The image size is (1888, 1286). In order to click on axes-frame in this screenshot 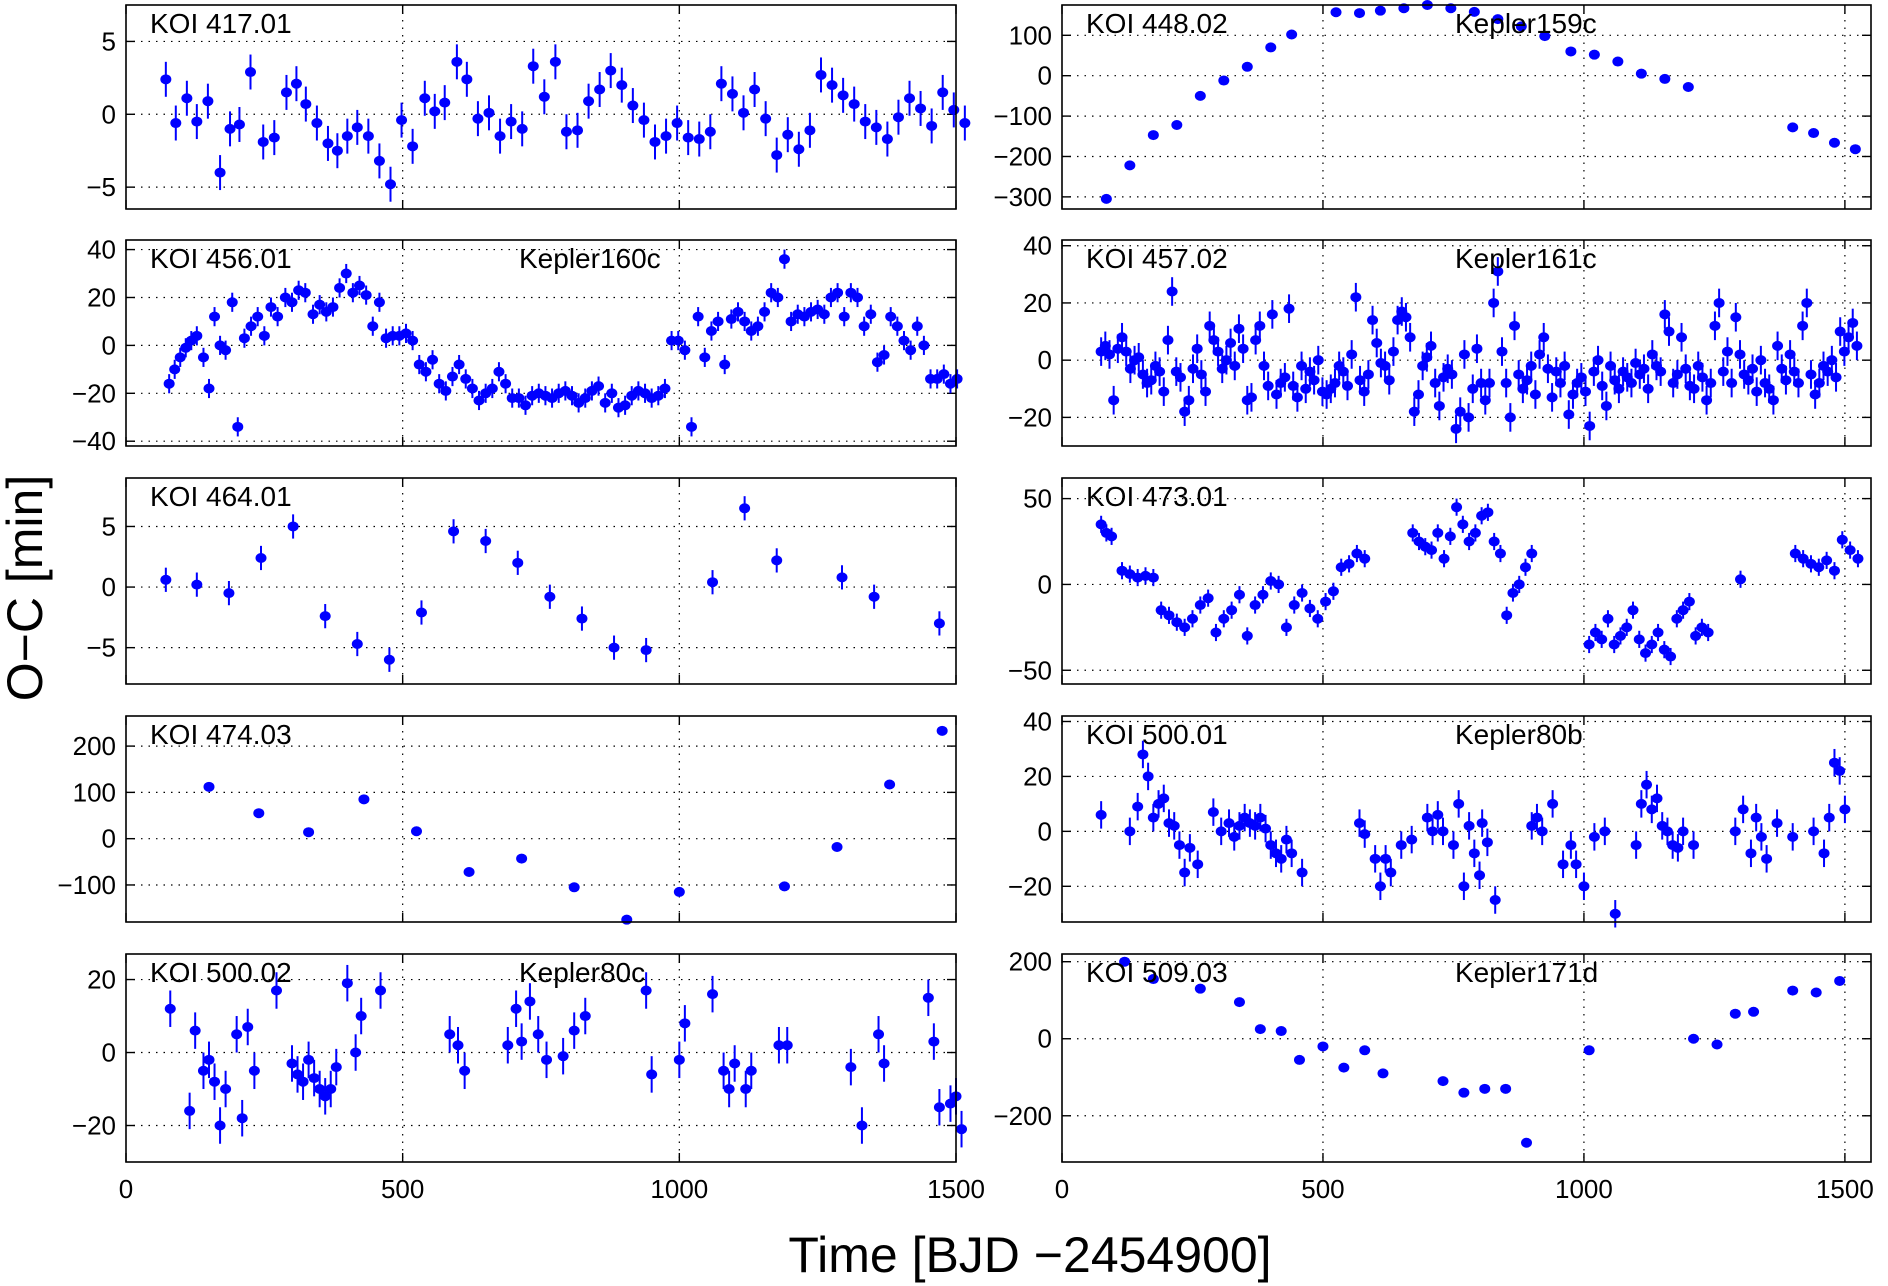, I will do `click(541, 581)`.